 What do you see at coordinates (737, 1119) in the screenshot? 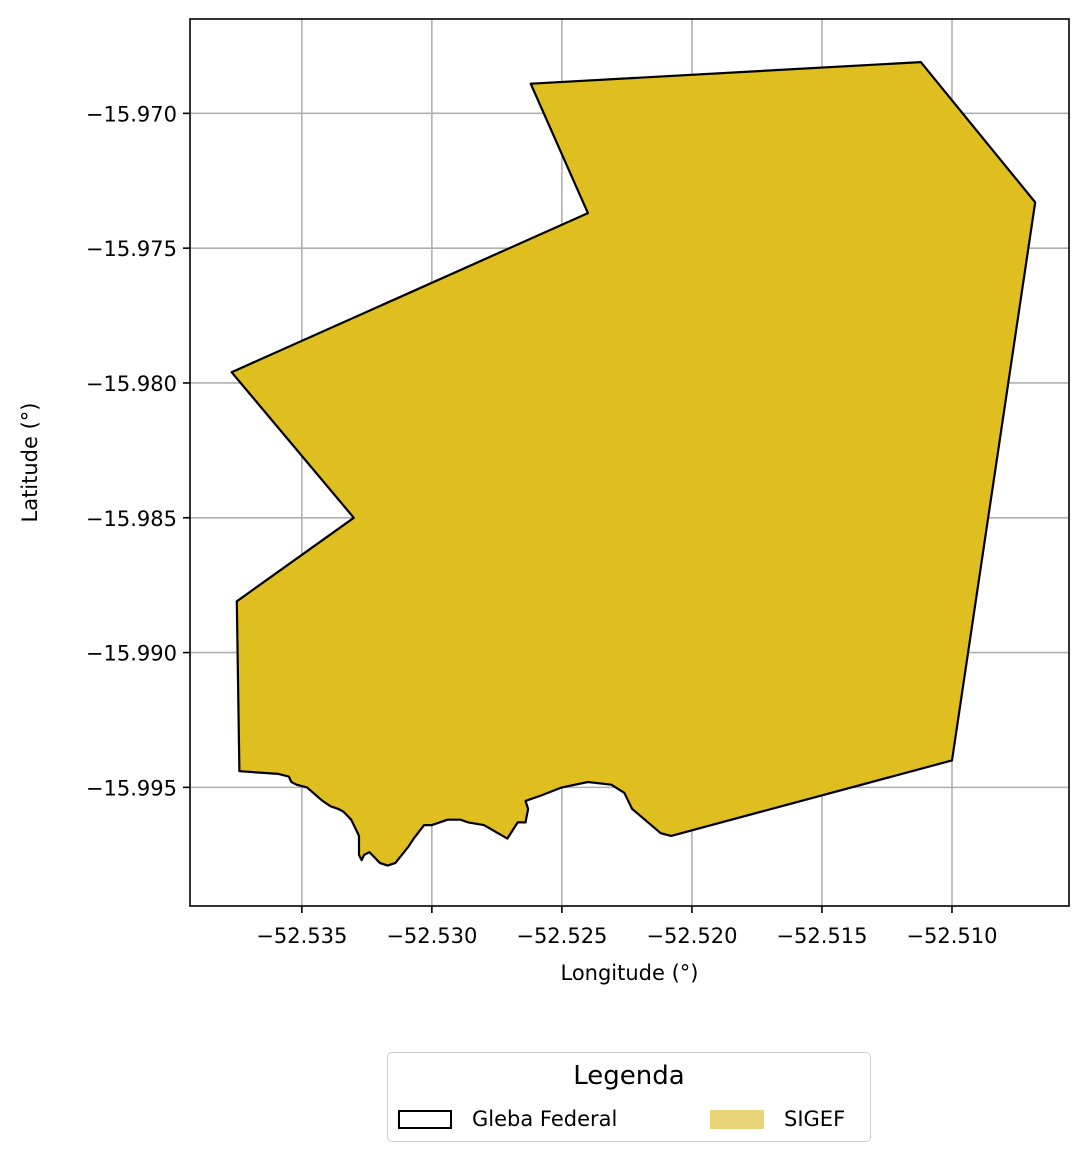
I see `legend-swatch-filled` at bounding box center [737, 1119].